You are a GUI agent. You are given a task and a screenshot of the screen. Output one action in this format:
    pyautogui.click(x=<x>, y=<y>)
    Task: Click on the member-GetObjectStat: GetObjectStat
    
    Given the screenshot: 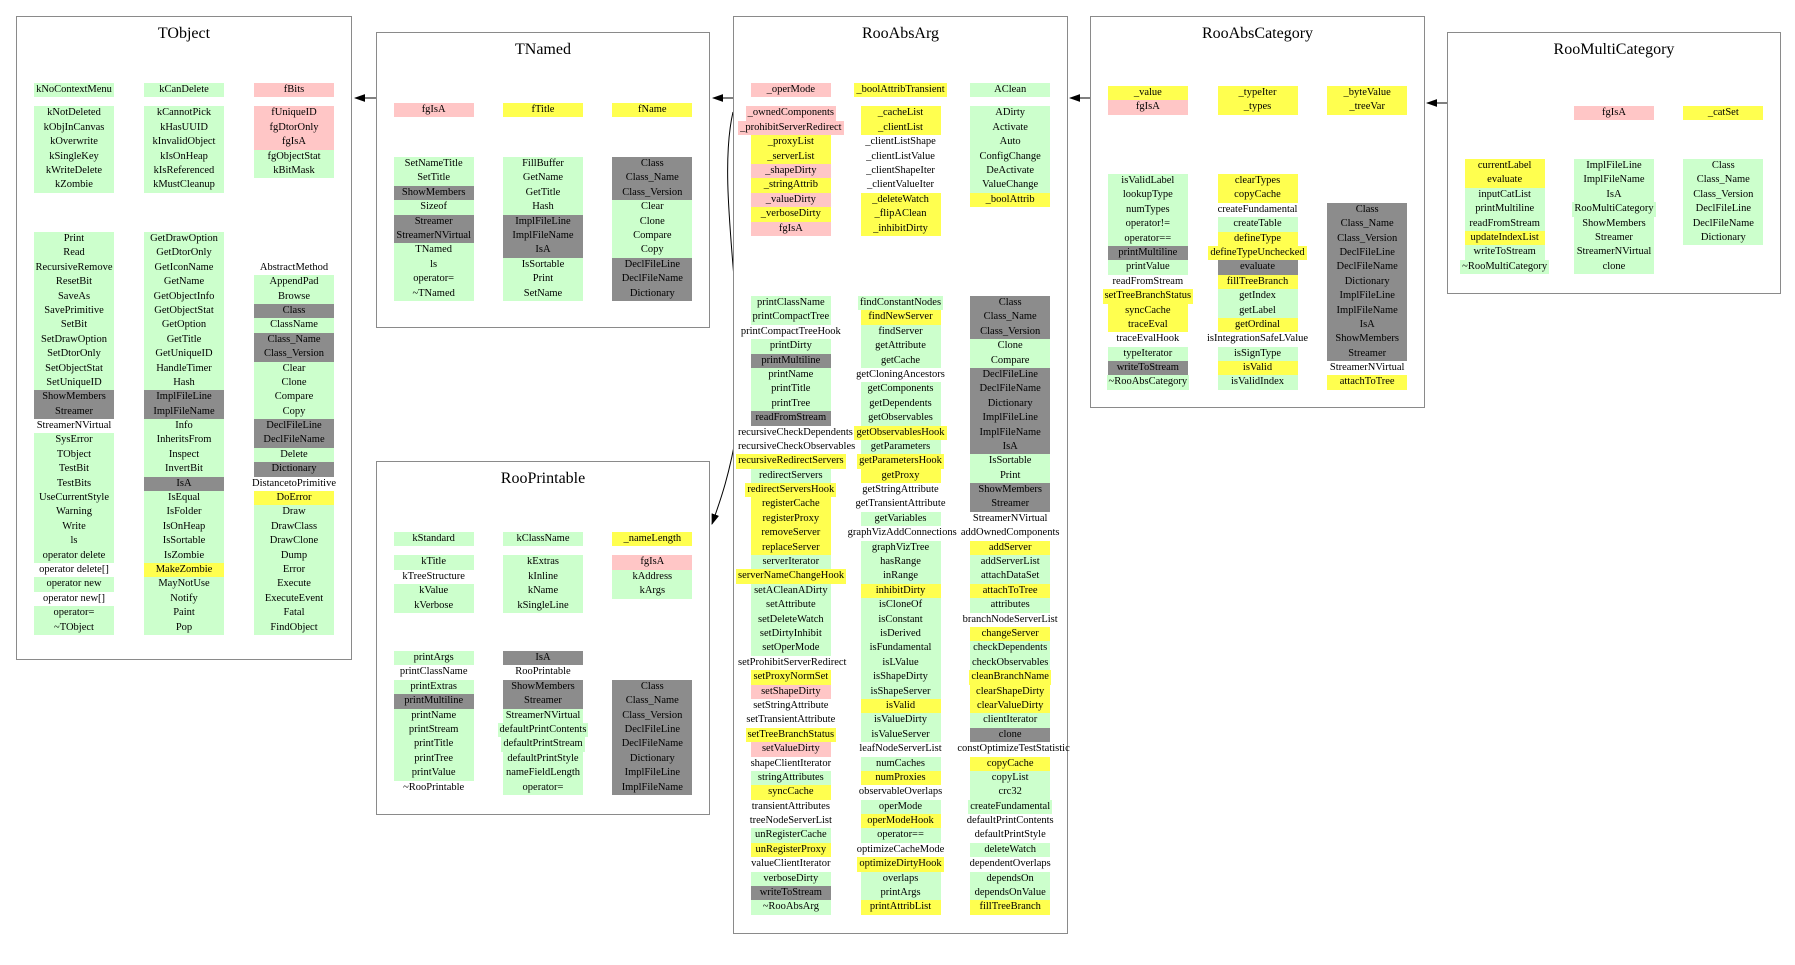 What is the action you would take?
    pyautogui.click(x=184, y=311)
    